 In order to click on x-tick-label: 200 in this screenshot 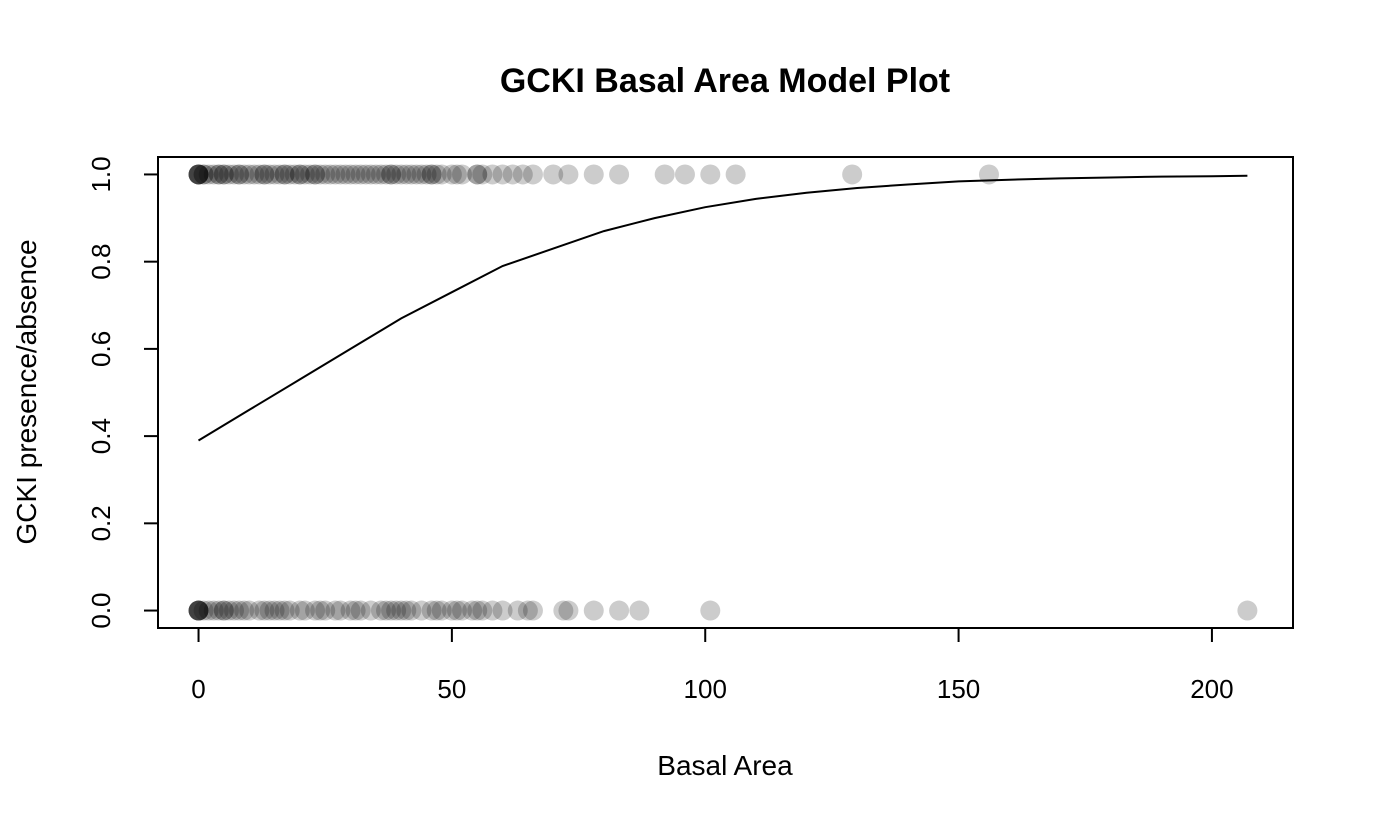, I will do `click(1211, 689)`.